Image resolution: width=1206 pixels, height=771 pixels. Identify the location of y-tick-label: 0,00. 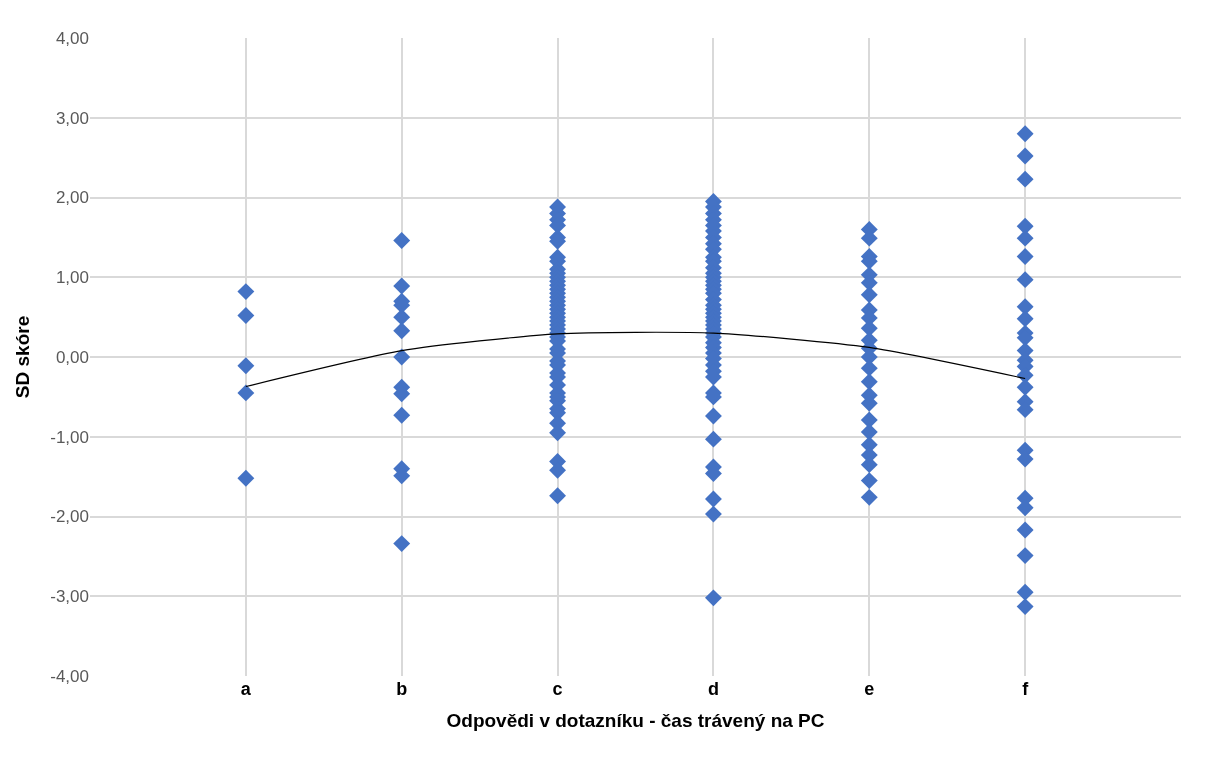
(72, 357).